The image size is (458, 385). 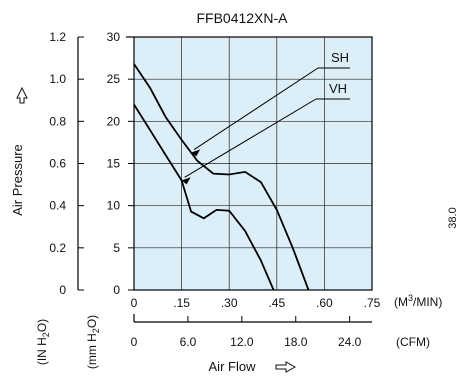 I want to click on y-axis-title: Air Pressure, so click(x=17, y=180).